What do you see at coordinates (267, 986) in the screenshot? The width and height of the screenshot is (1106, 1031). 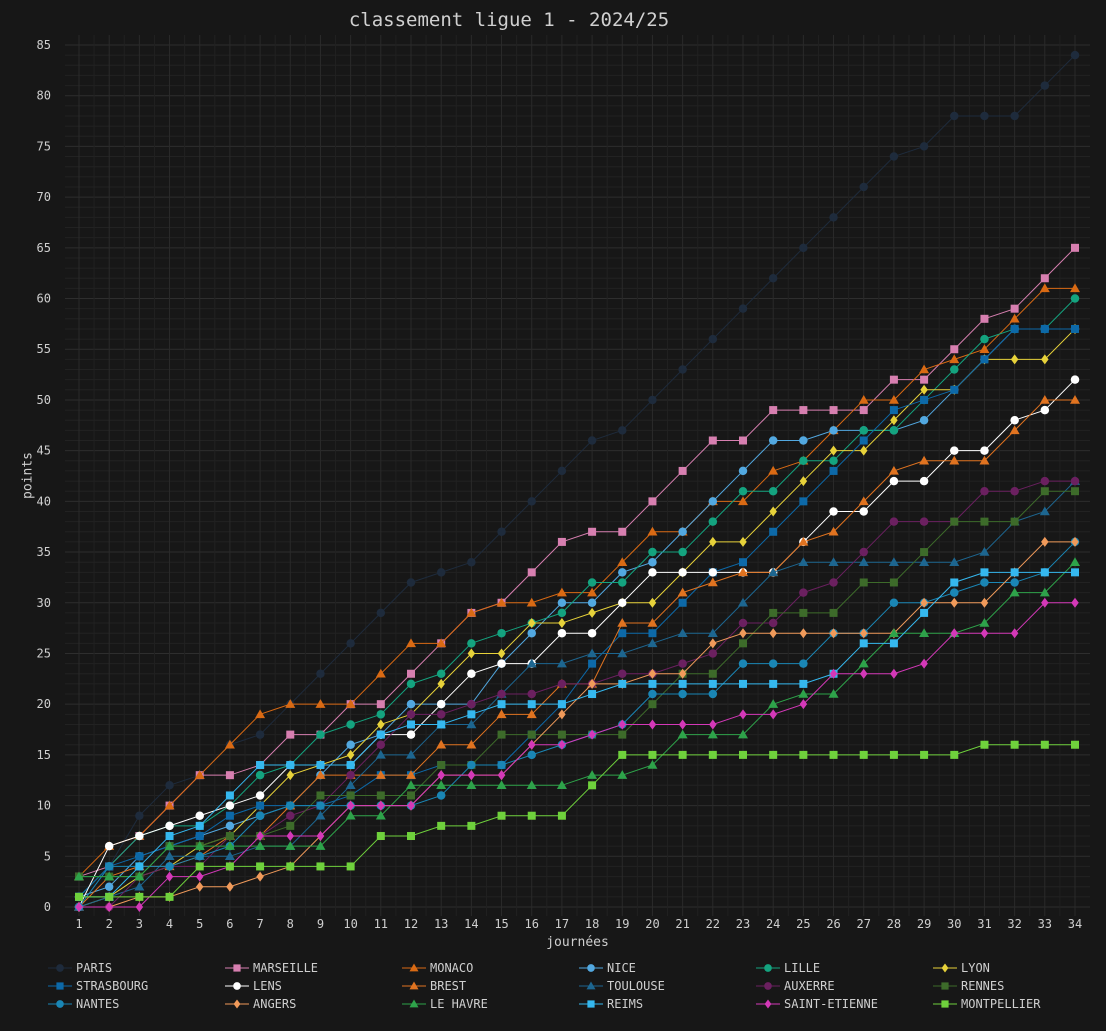 I see `legend-label: LENS` at bounding box center [267, 986].